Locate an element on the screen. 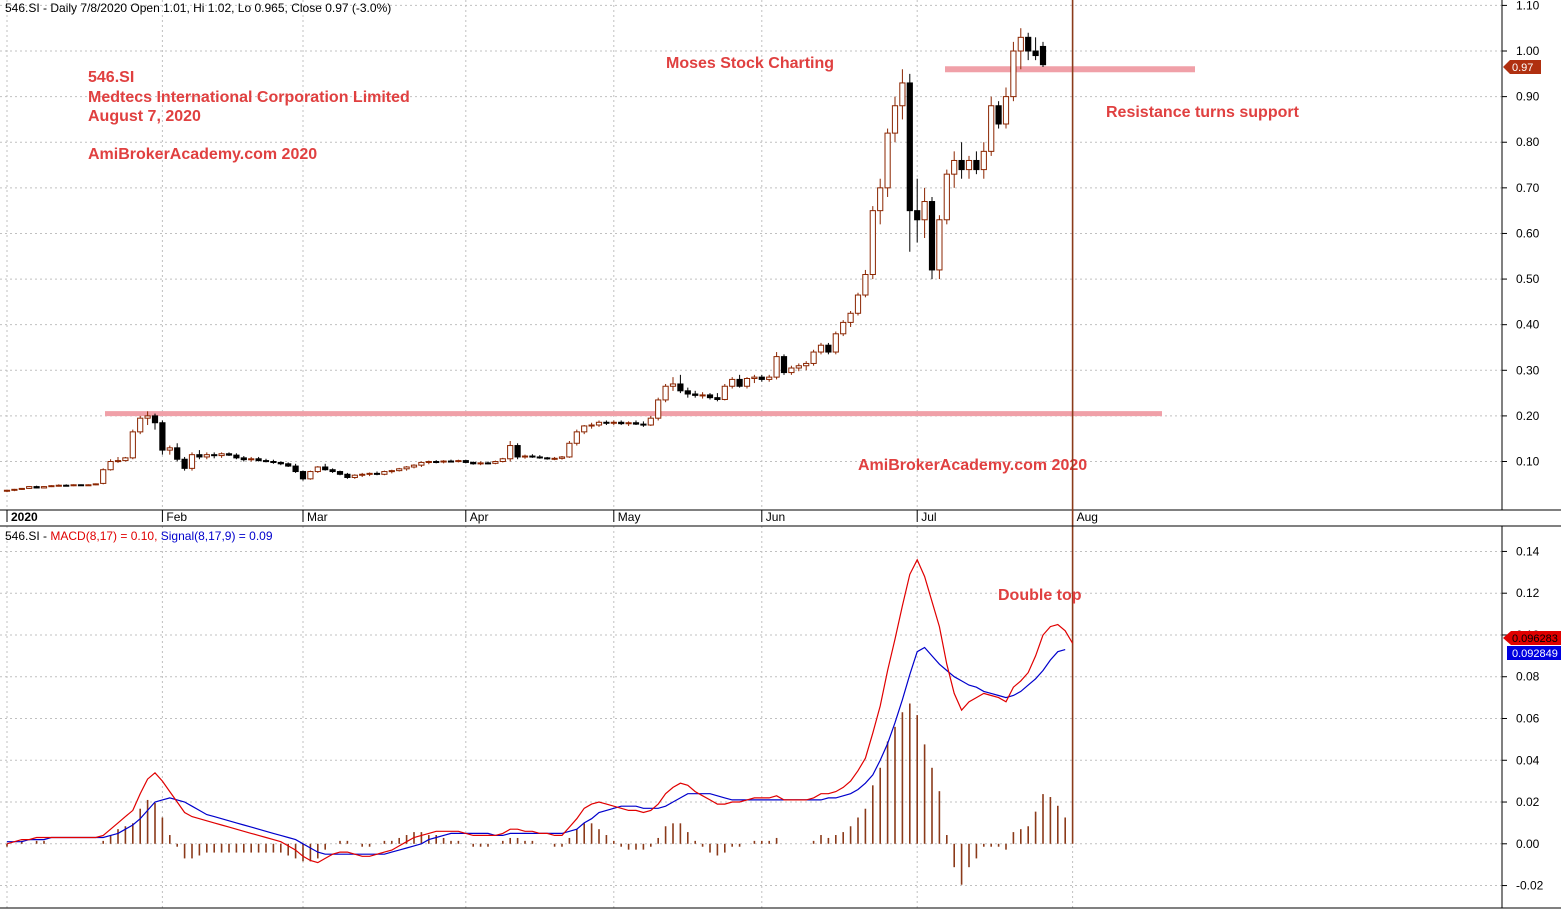  brand-annotation: Moses Stock Charting is located at coordinates (750, 63).